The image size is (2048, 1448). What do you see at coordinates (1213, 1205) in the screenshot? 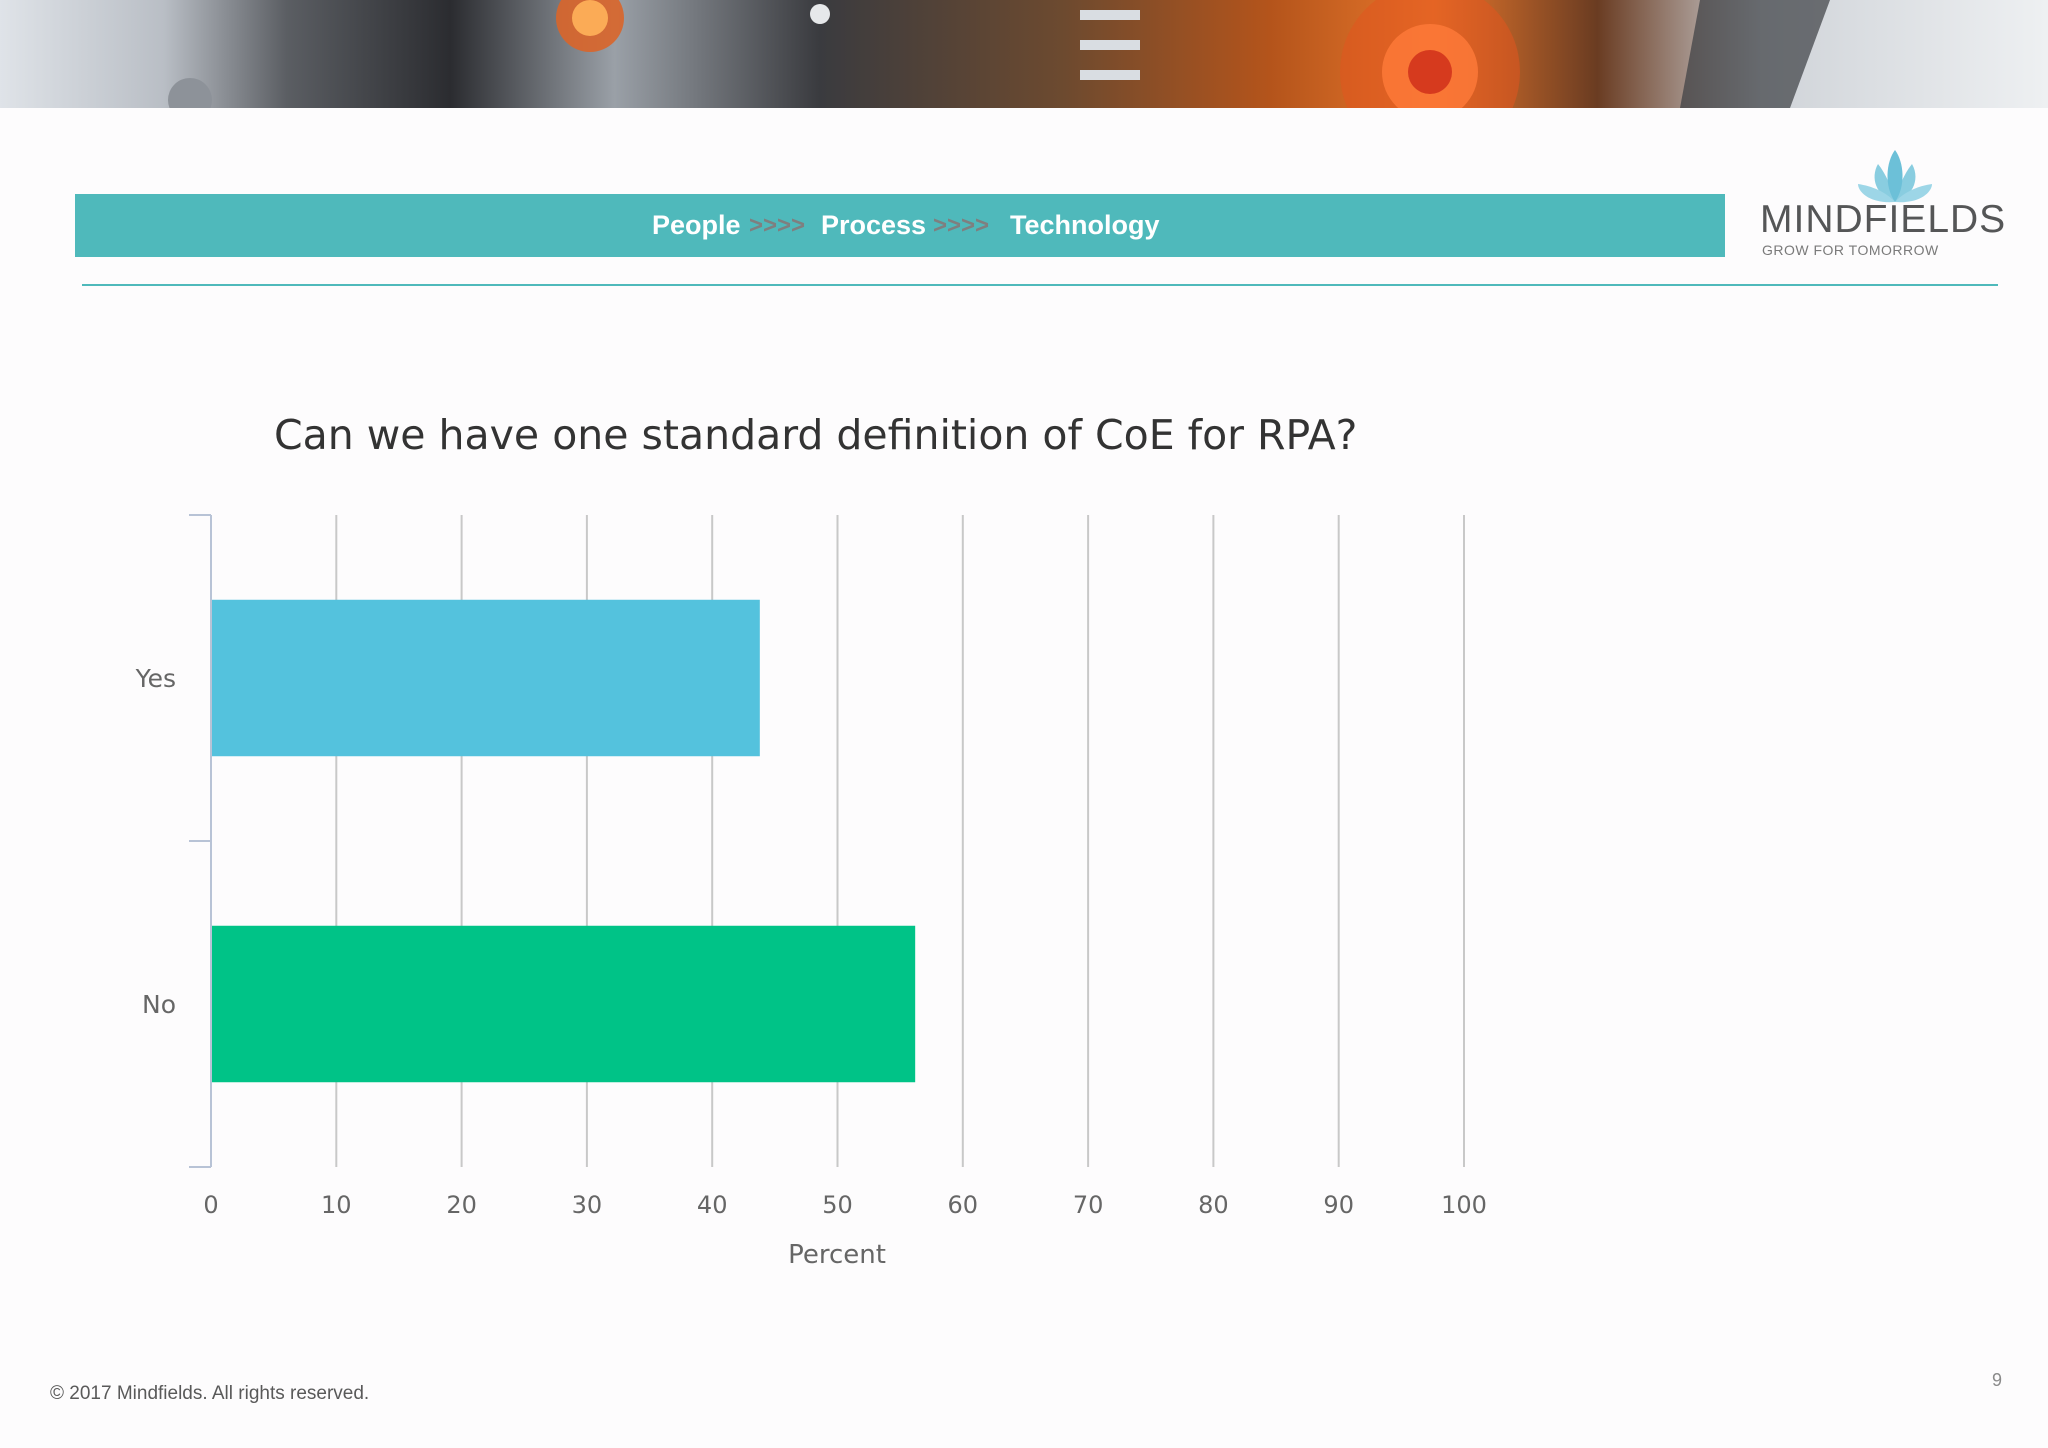
I see `x-tick-label: 80` at bounding box center [1213, 1205].